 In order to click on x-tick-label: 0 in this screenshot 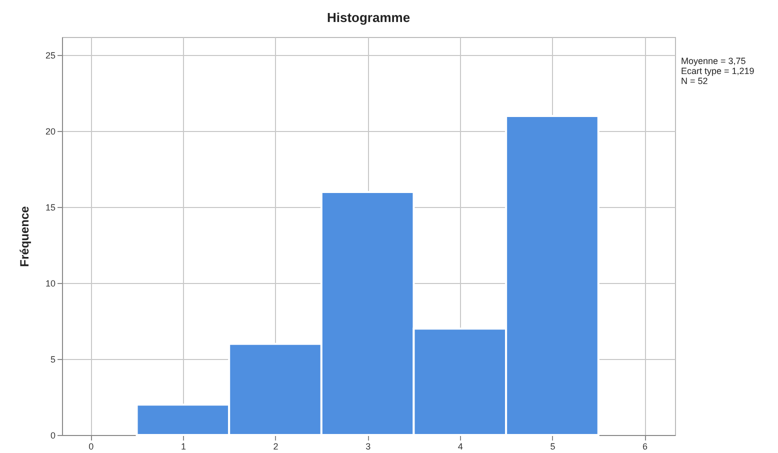, I will do `click(91, 447)`.